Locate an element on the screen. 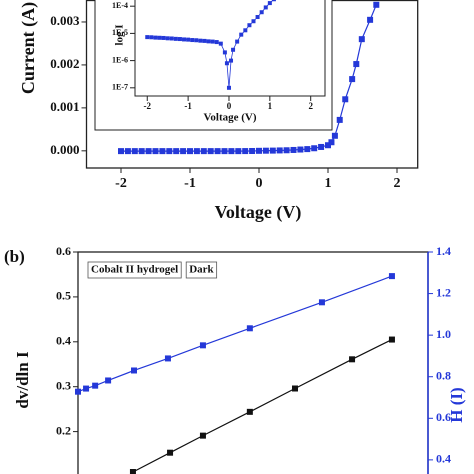 The width and height of the screenshot is (474, 474). inset-box is located at coordinates (213, 65).